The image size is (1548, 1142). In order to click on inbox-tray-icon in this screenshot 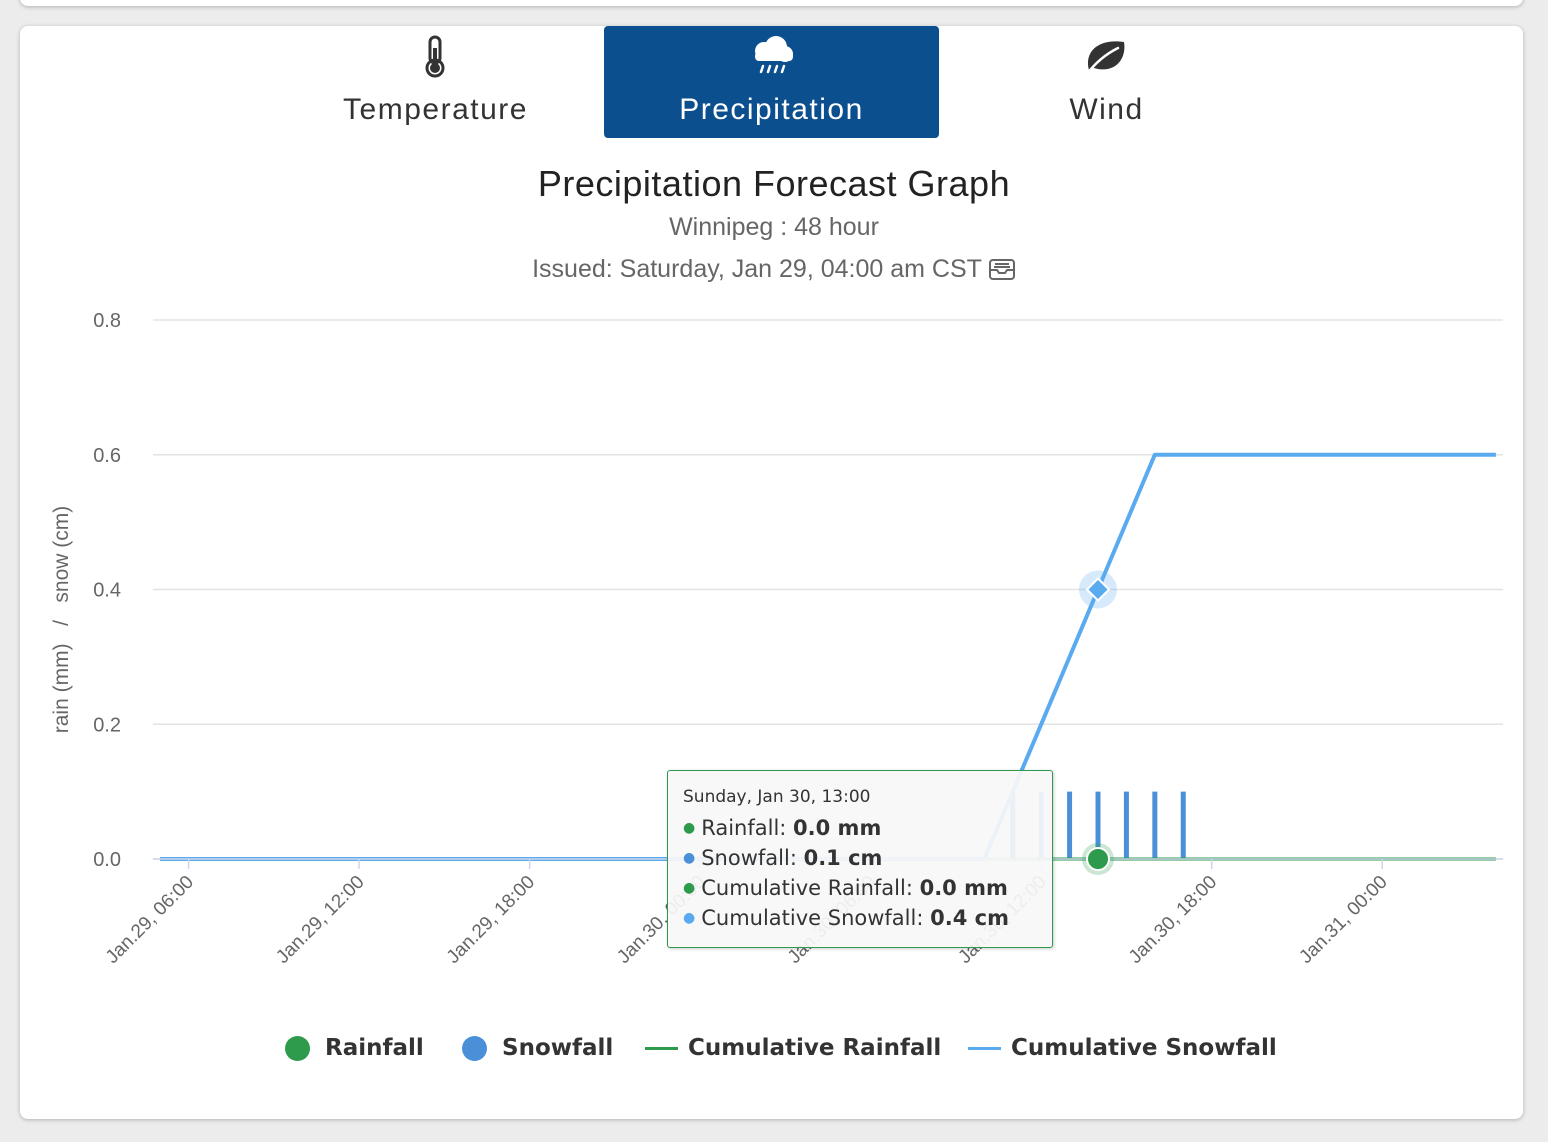, I will do `click(1002, 272)`.